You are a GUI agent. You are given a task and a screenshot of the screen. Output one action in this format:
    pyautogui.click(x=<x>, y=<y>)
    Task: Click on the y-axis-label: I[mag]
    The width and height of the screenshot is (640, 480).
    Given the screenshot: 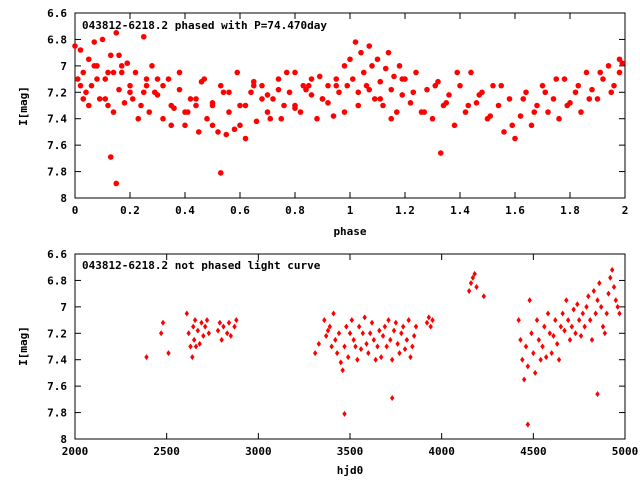 What is the action you would take?
    pyautogui.click(x=23, y=106)
    